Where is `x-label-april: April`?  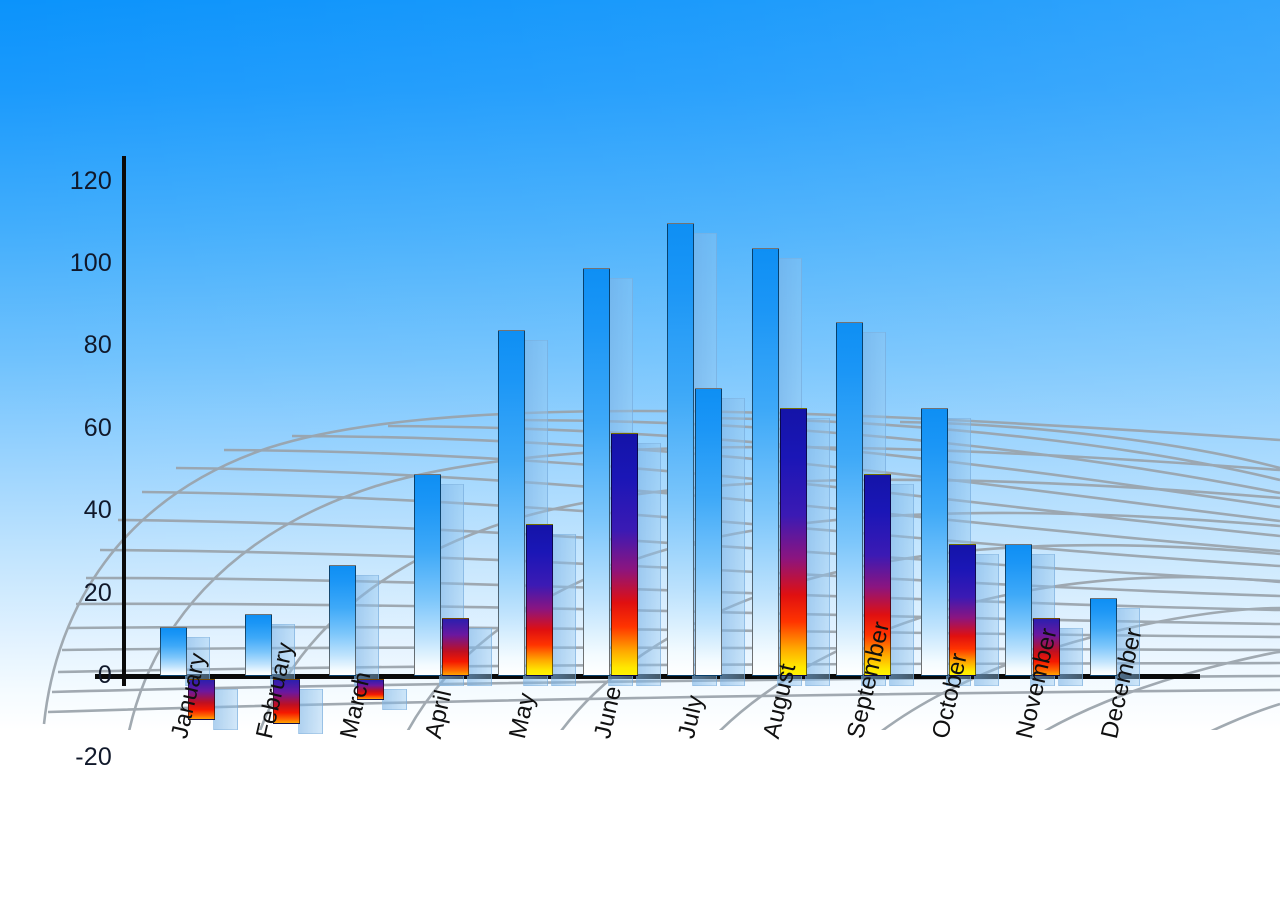 x-label-april: April is located at coordinates (438, 714).